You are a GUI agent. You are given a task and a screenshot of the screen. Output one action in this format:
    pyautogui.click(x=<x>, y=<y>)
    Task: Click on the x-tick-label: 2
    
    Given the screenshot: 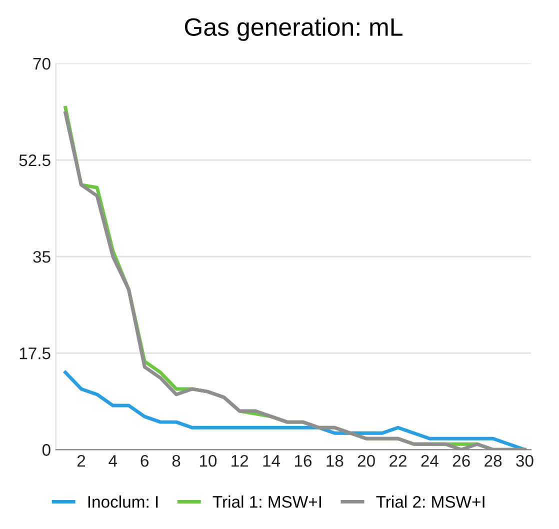 What is the action you would take?
    pyautogui.click(x=81, y=460)
    